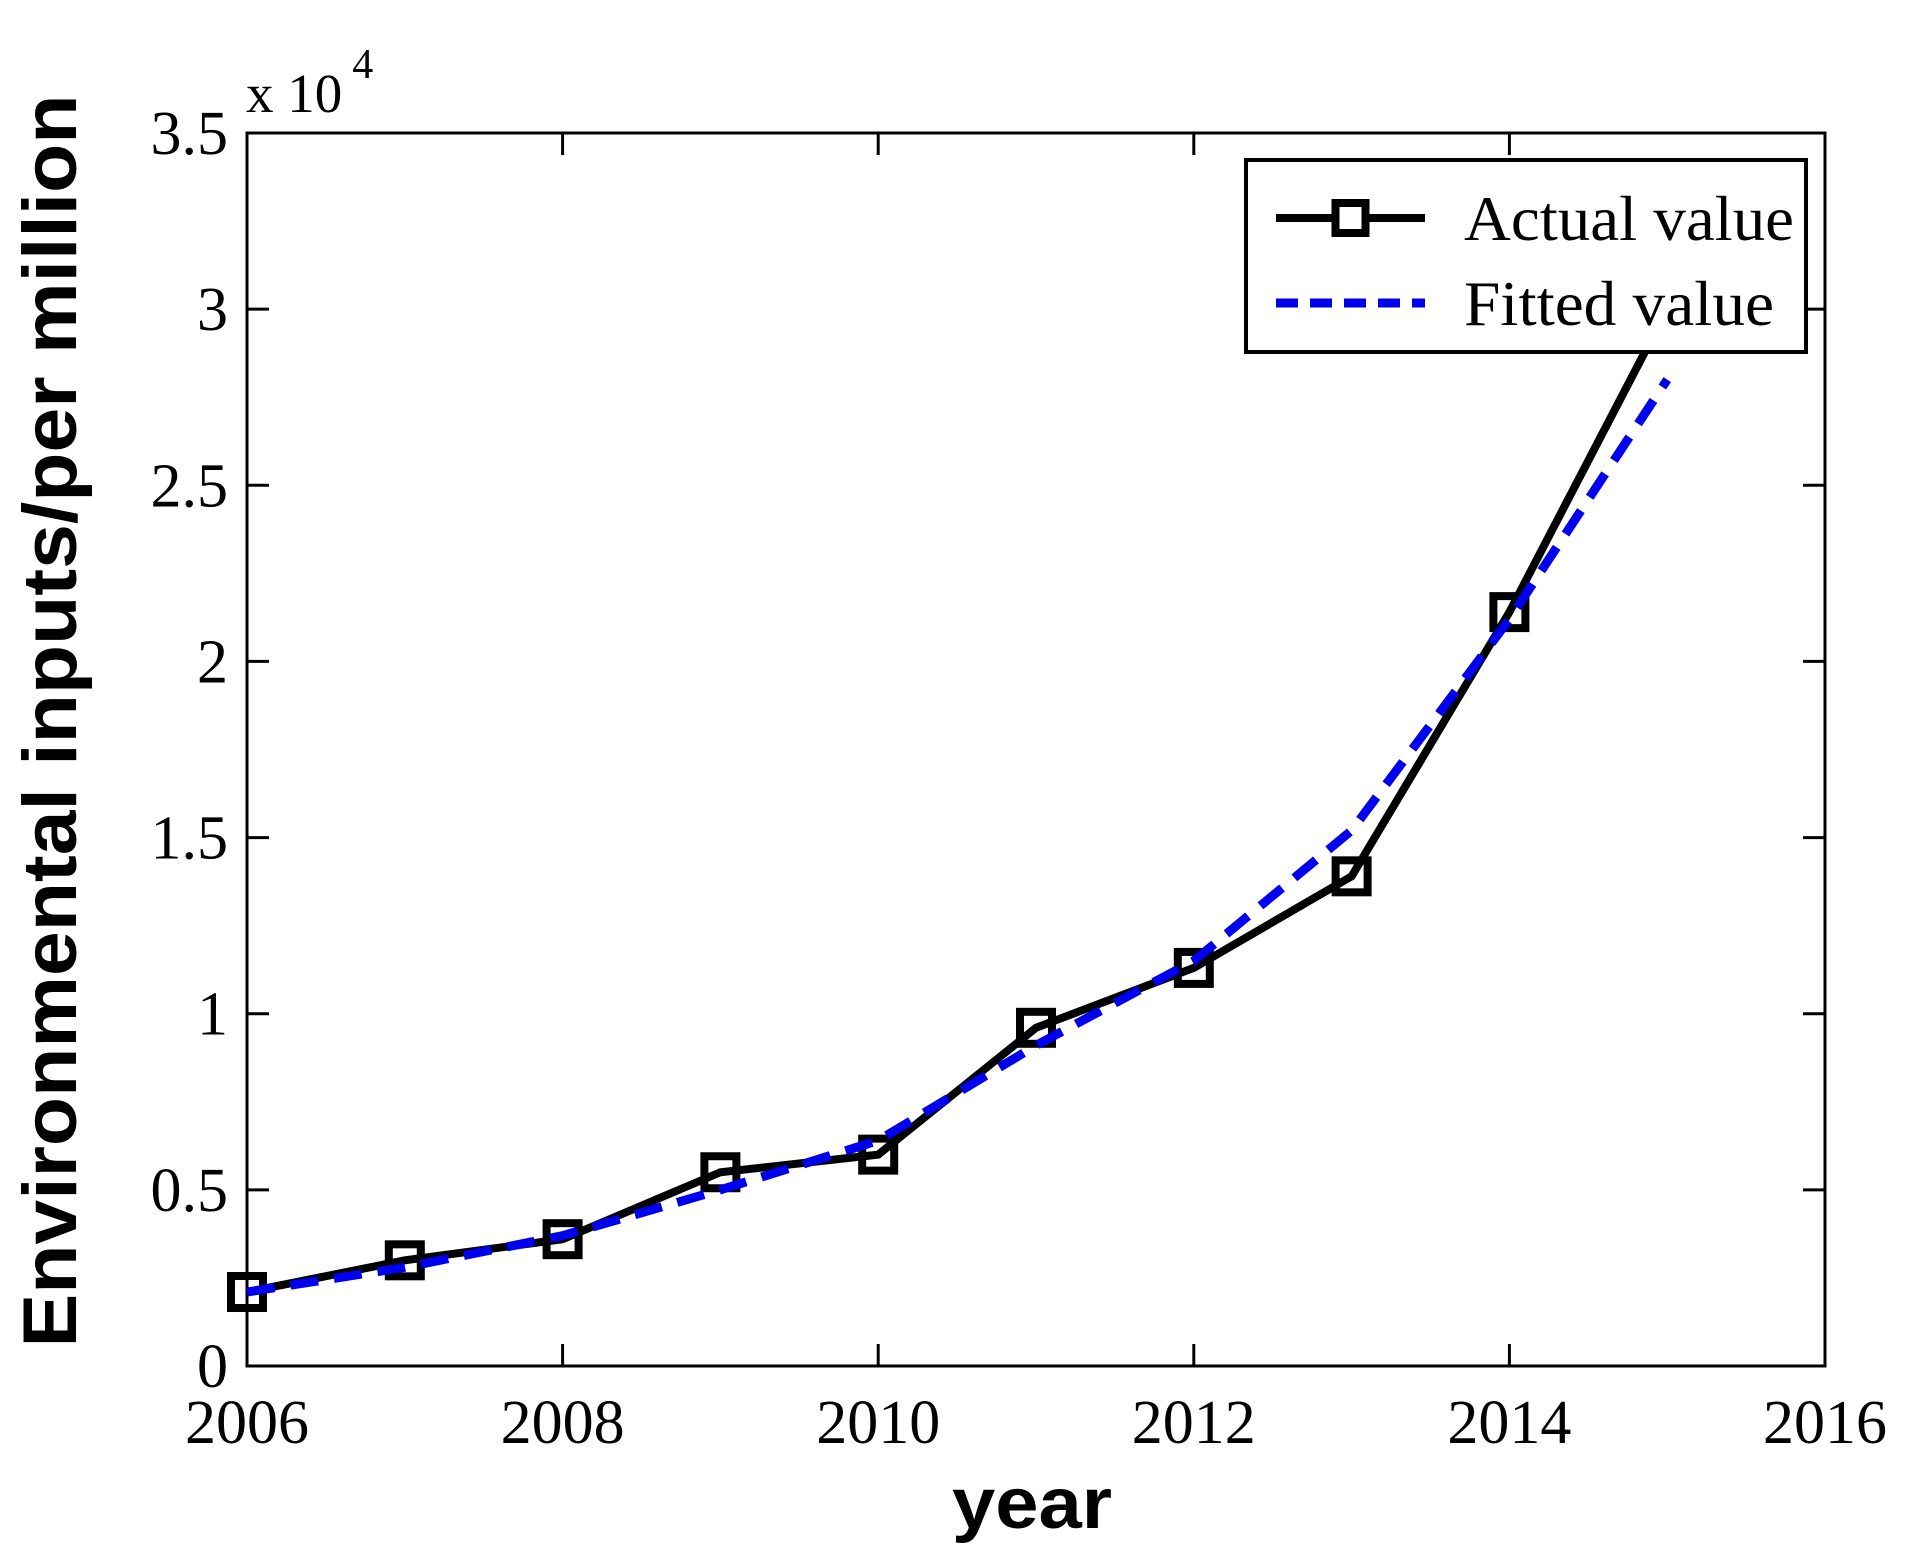  Describe the element at coordinates (1194, 1423) in the screenshot. I see `x-tick-label: 2012` at that location.